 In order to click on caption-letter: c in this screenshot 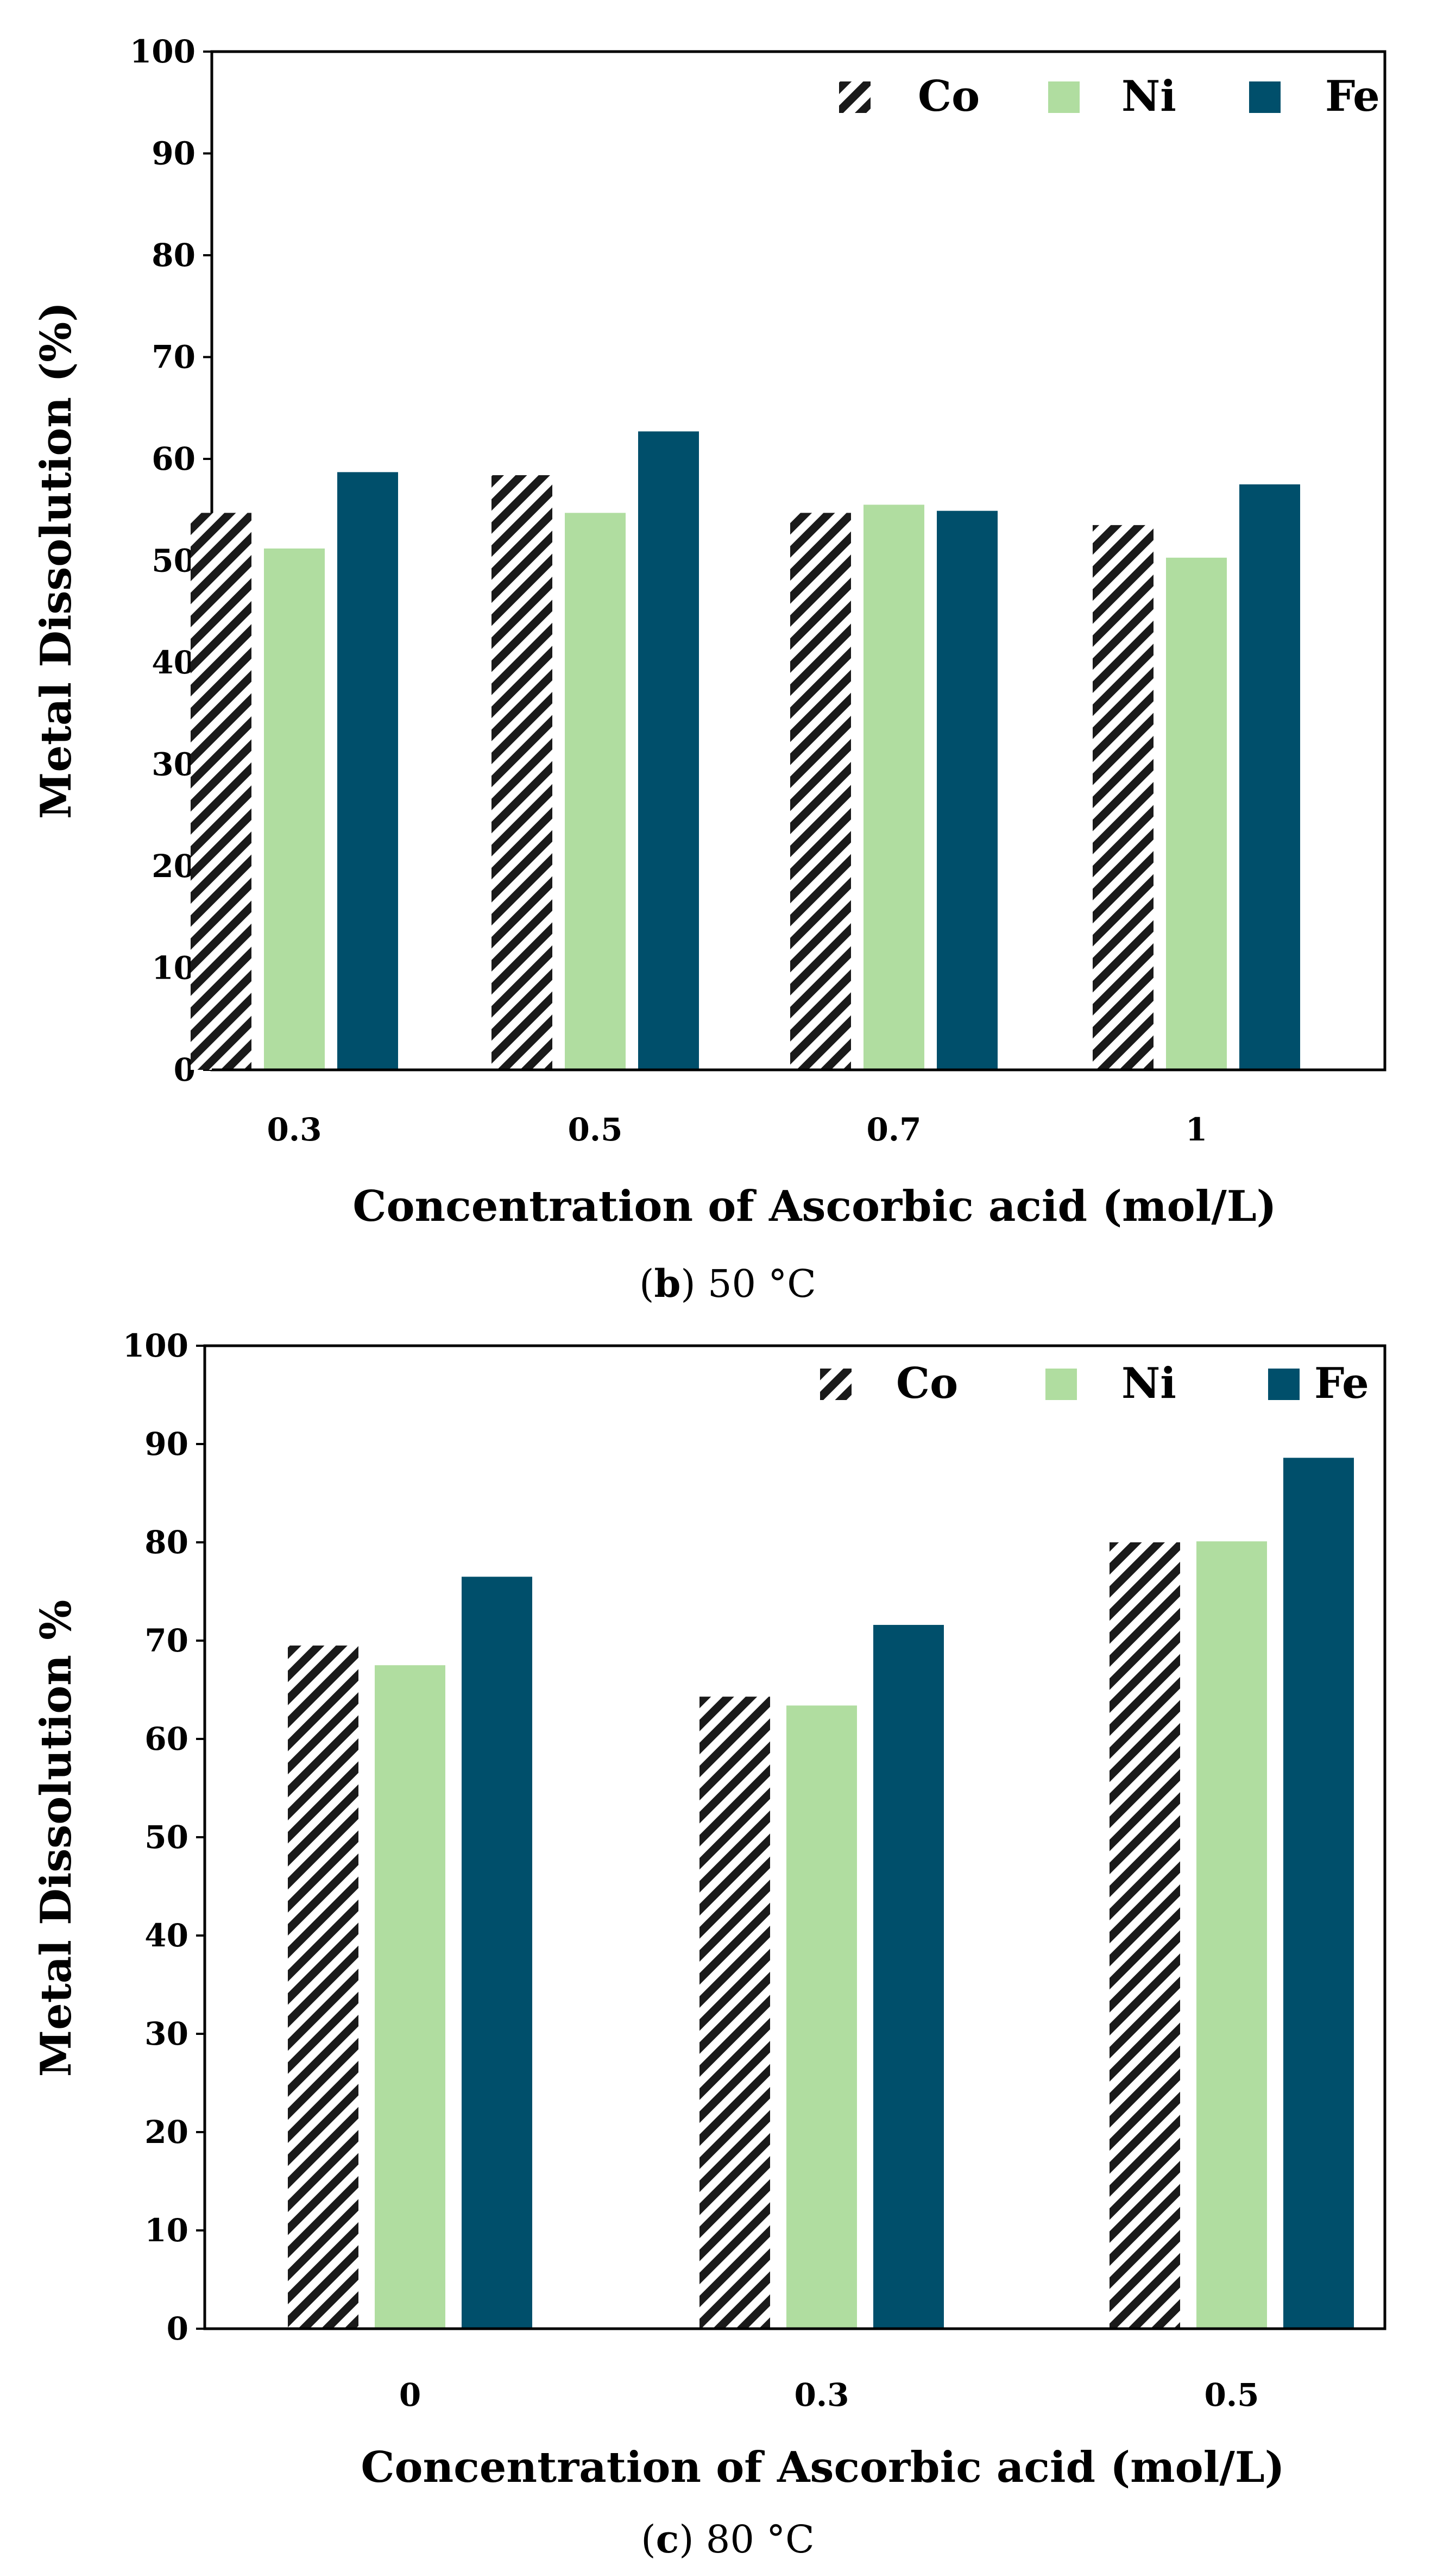, I will do `click(667, 2540)`.